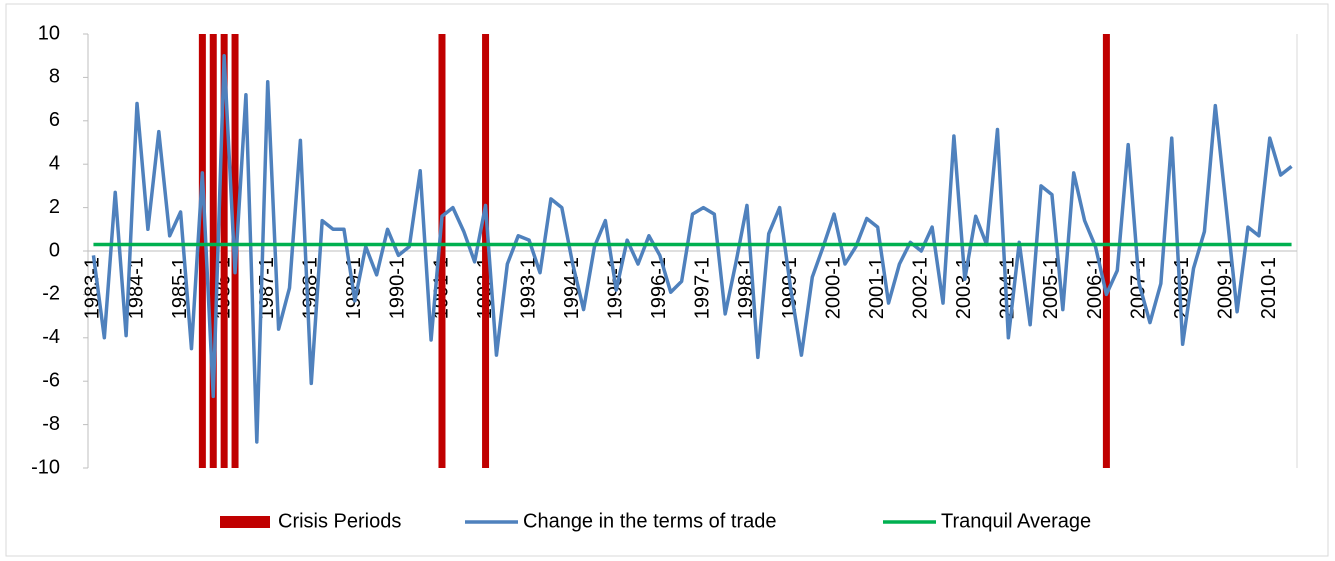 The width and height of the screenshot is (1335, 561). What do you see at coordinates (1269, 288) in the screenshot?
I see `x-tick-label: 2010-1` at bounding box center [1269, 288].